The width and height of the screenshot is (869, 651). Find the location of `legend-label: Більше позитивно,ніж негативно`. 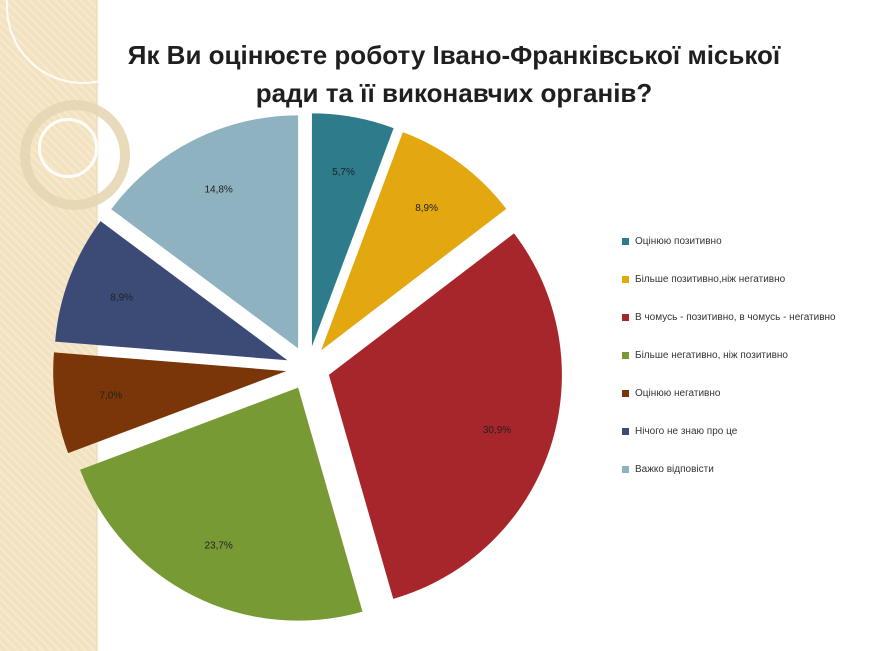

legend-label: Більше позитивно,ніж негативно is located at coordinates (710, 279).